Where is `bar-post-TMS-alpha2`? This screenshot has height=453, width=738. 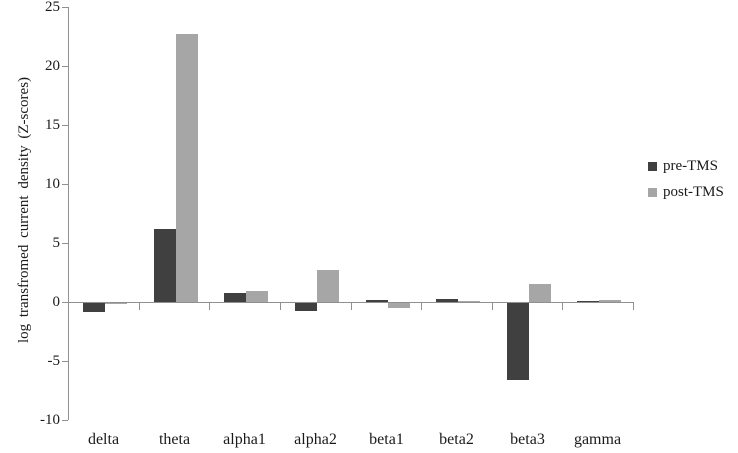
bar-post-TMS-alpha2 is located at coordinates (328, 286).